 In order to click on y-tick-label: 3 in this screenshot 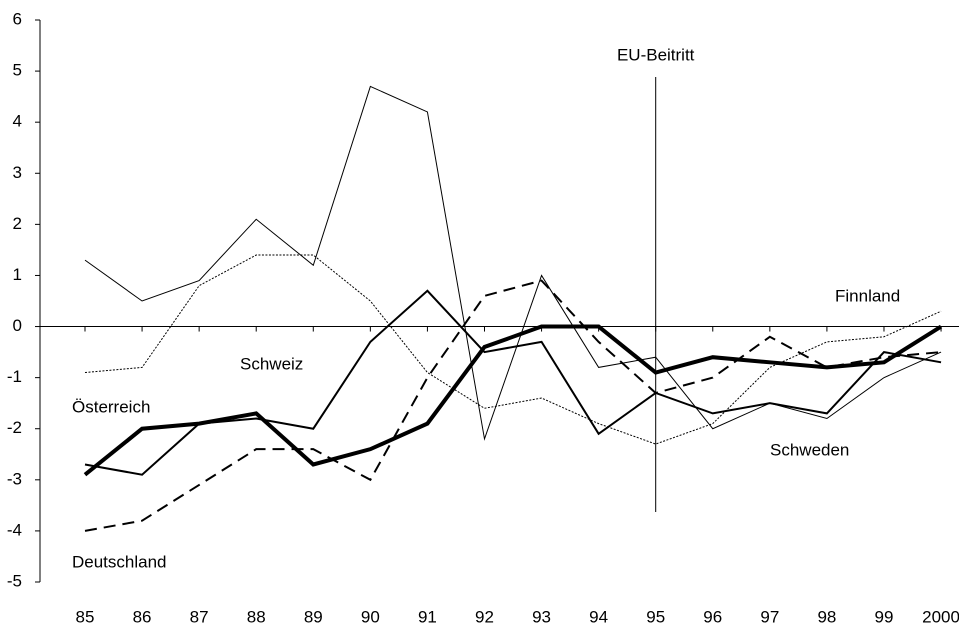, I will do `click(17, 172)`.